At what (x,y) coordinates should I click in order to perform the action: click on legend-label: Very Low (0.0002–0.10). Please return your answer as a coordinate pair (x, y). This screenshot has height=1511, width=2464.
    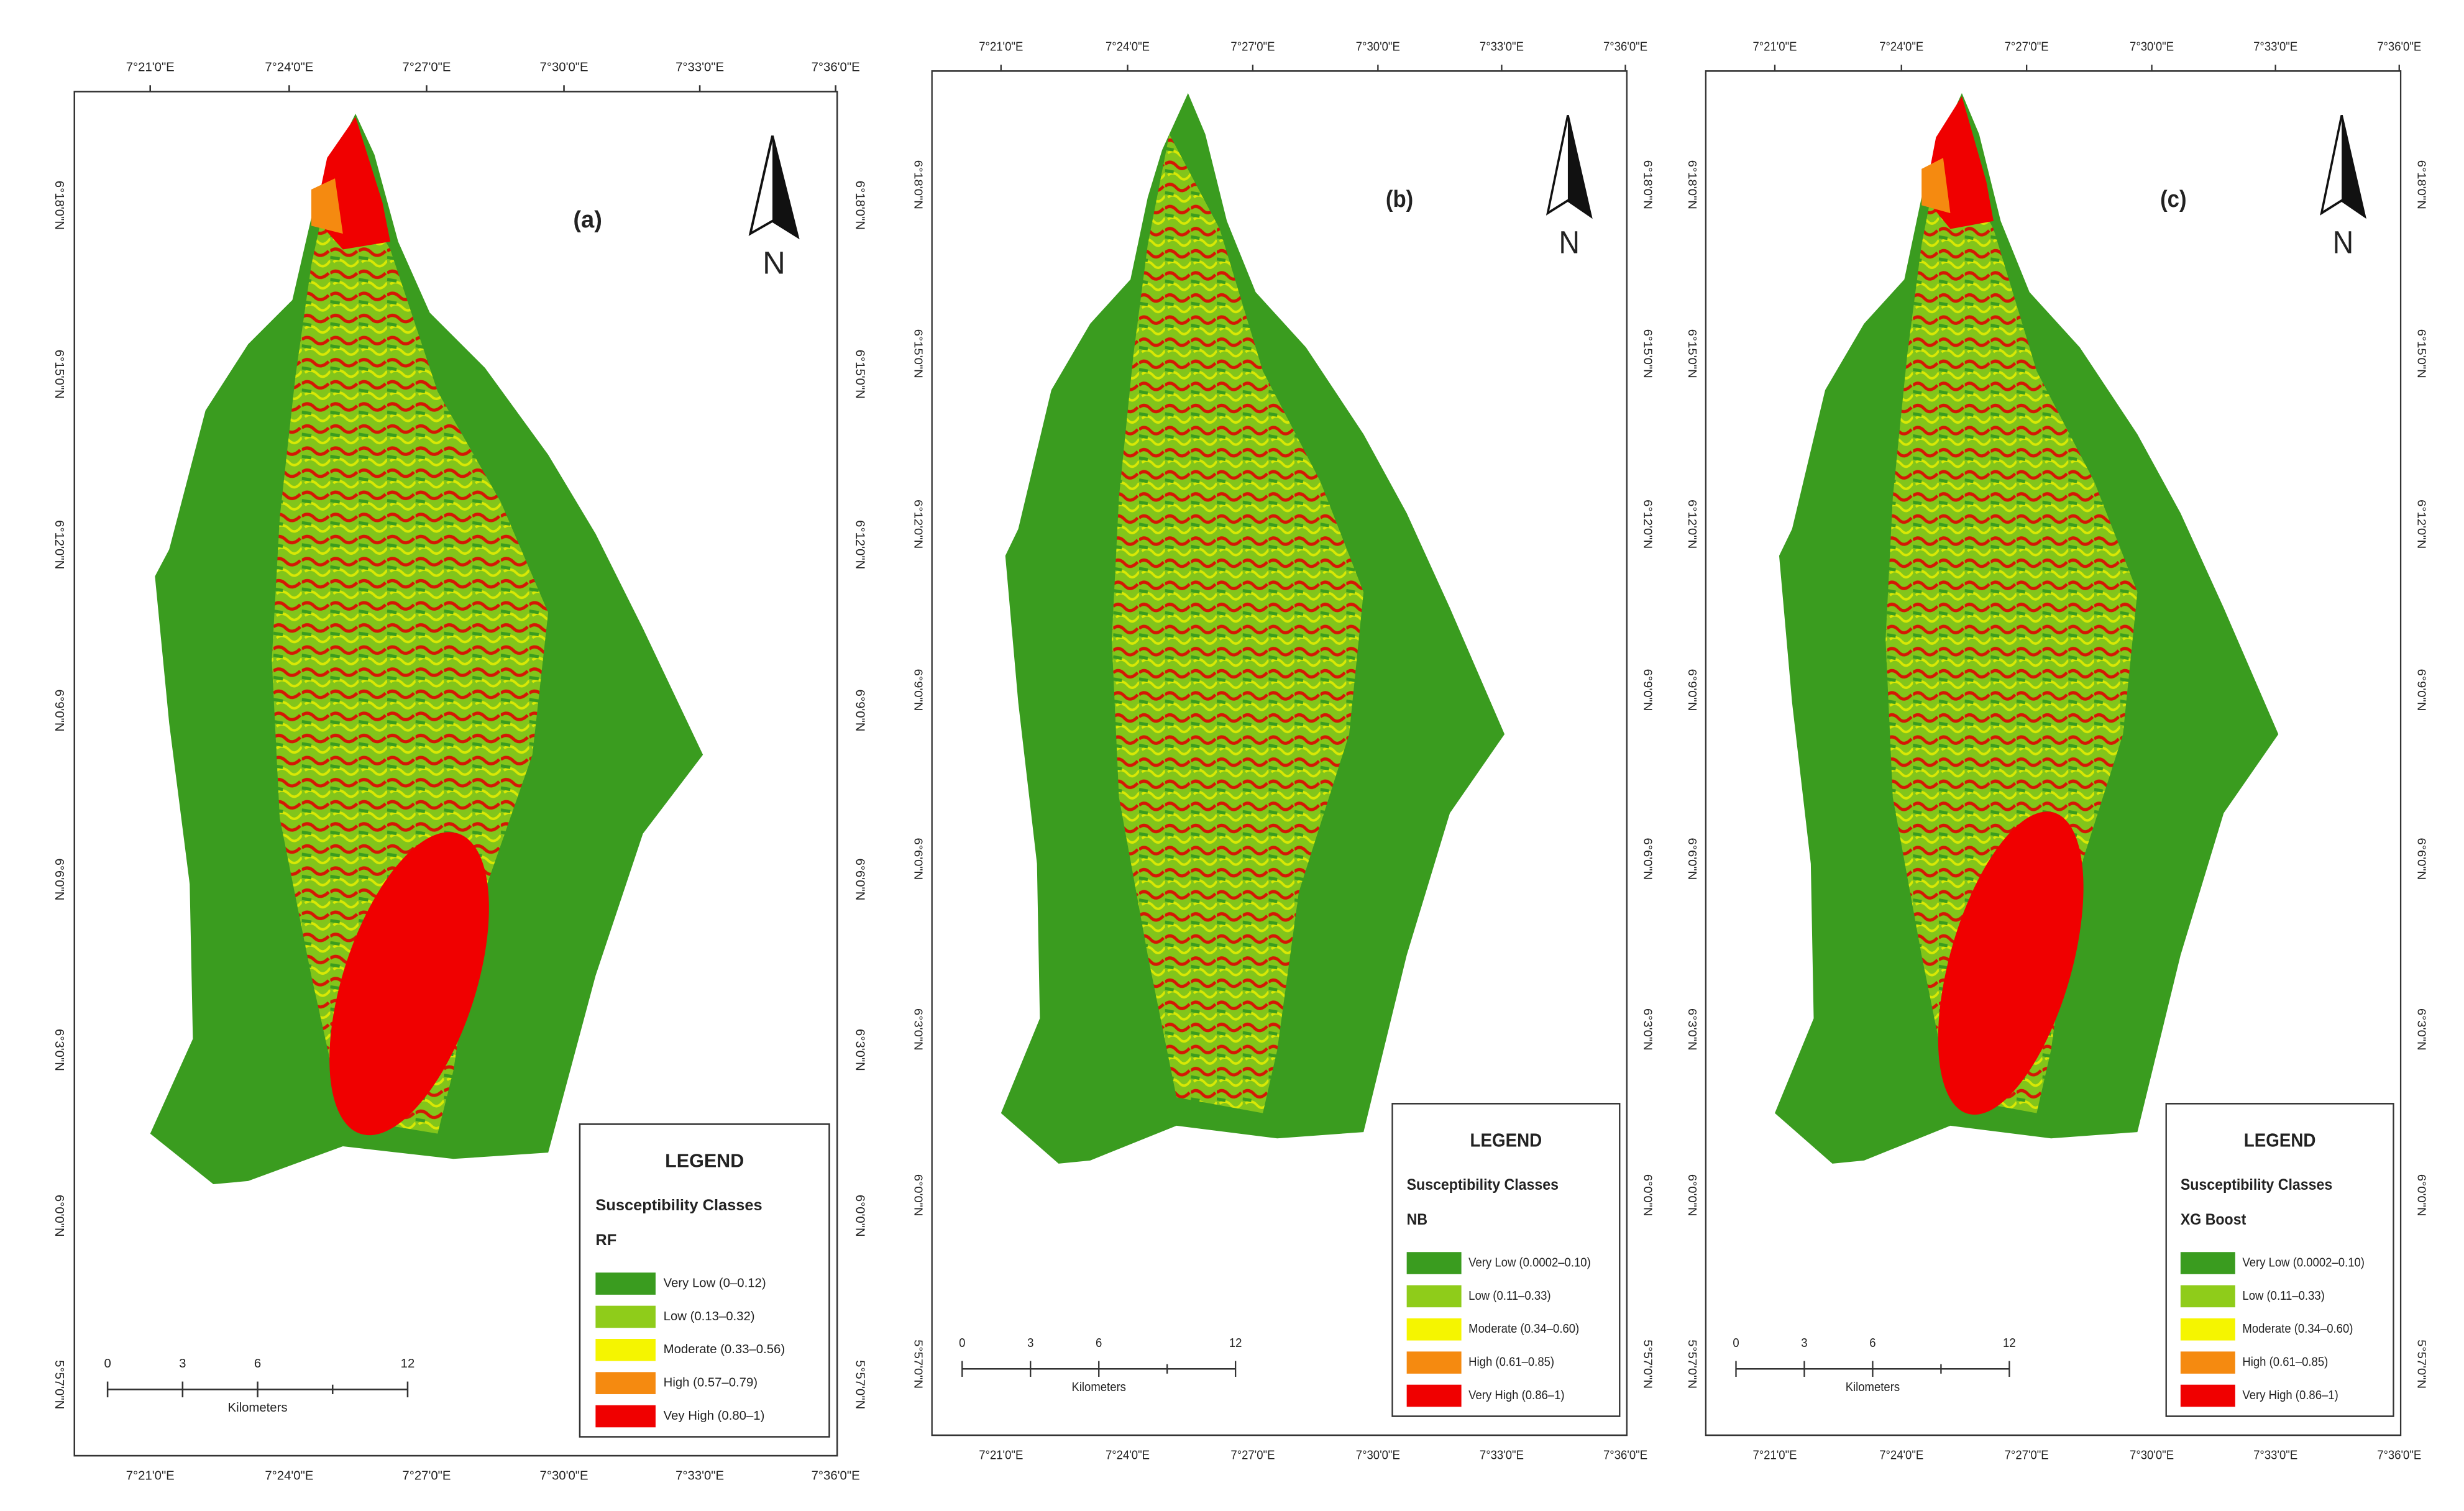
    Looking at the image, I should click on (1529, 1263).